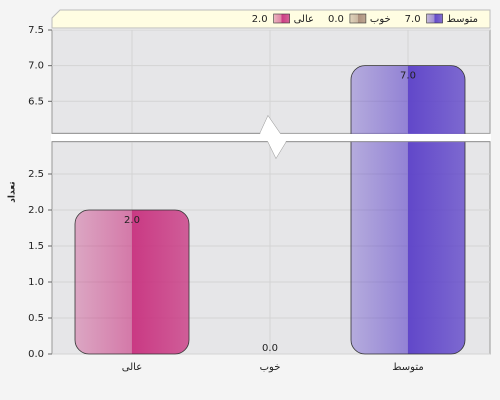 This screenshot has width=500, height=400. Describe the element at coordinates (36, 30) in the screenshot. I see `y-tick-label: 7.5` at that location.